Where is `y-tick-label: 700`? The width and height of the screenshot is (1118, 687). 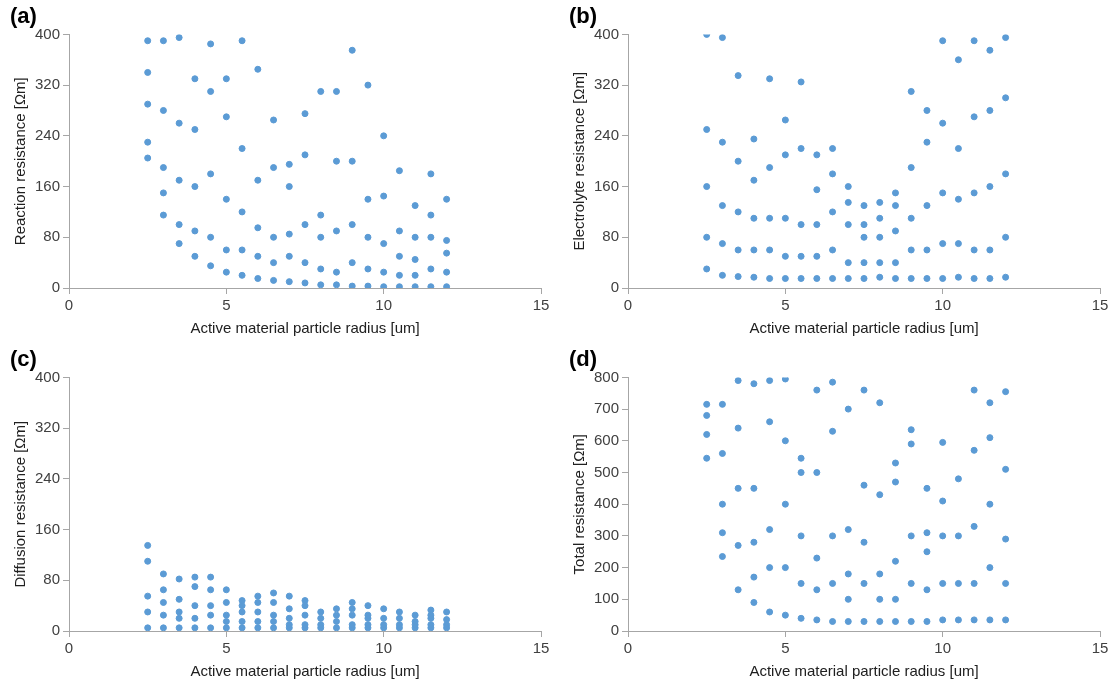 y-tick-label: 700 is located at coordinates (607, 408).